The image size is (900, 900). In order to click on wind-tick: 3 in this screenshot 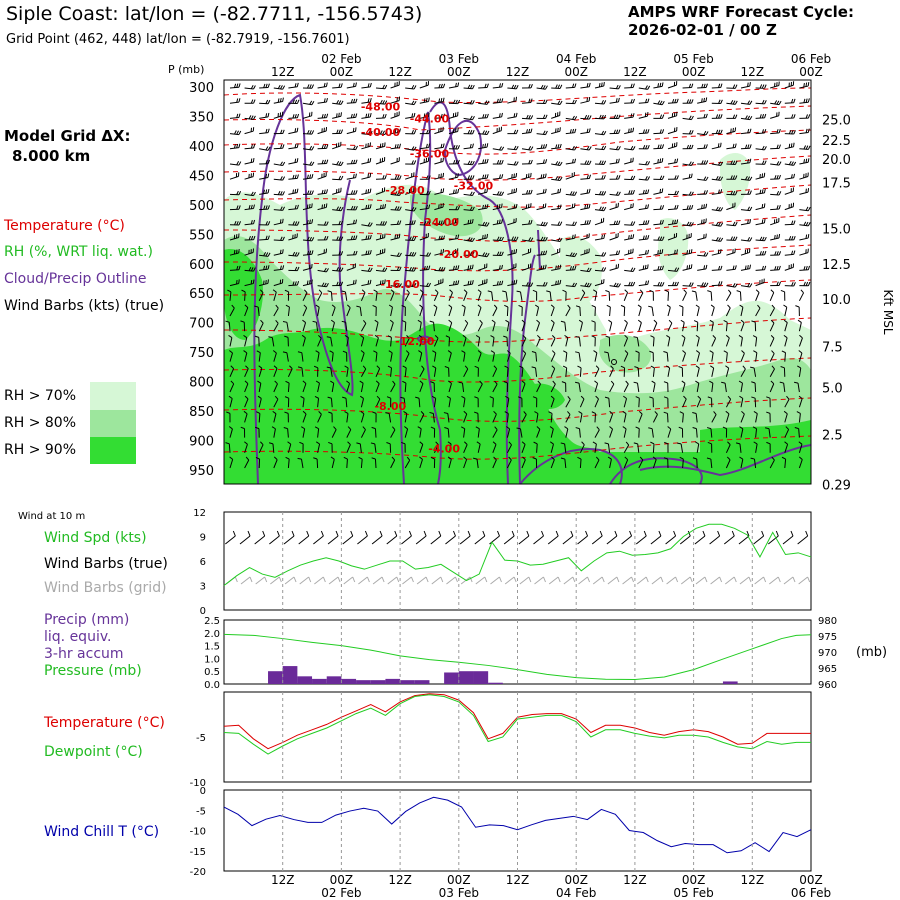, I will do `click(203, 587)`.